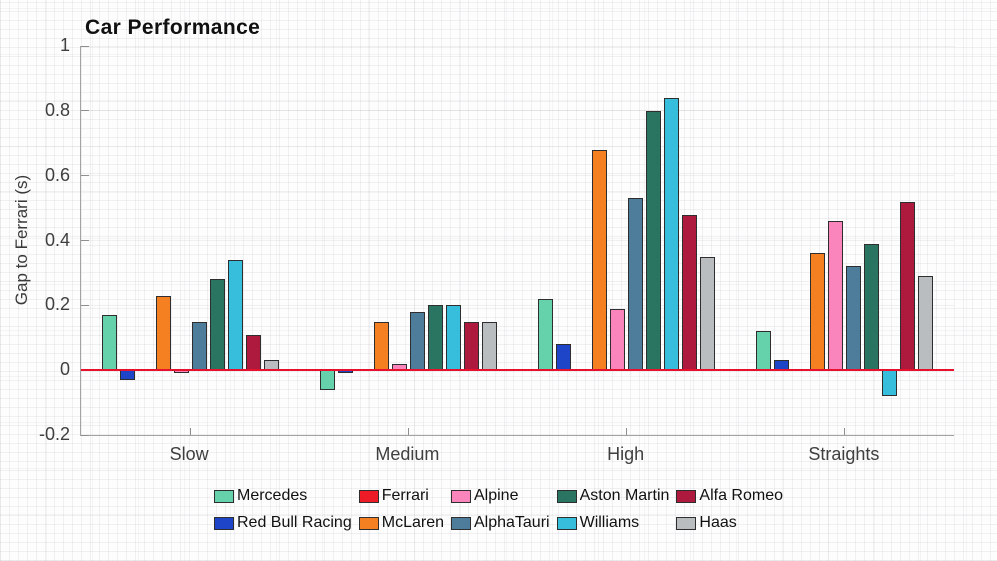 The width and height of the screenshot is (997, 561). What do you see at coordinates (741, 495) in the screenshot?
I see `legend-label: Alfa Romeo` at bounding box center [741, 495].